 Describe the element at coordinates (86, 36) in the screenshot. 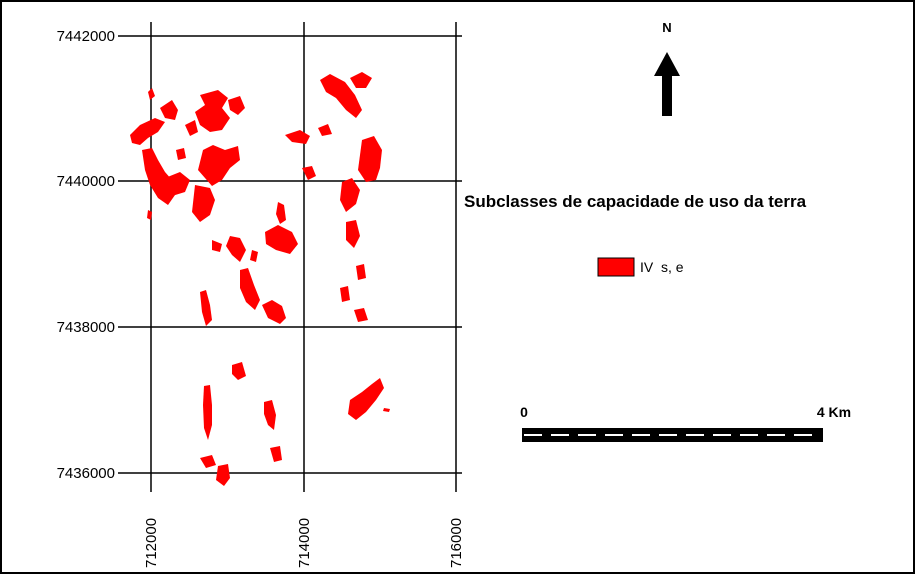

I see `y-tick-label-7442000: 7442000` at that location.